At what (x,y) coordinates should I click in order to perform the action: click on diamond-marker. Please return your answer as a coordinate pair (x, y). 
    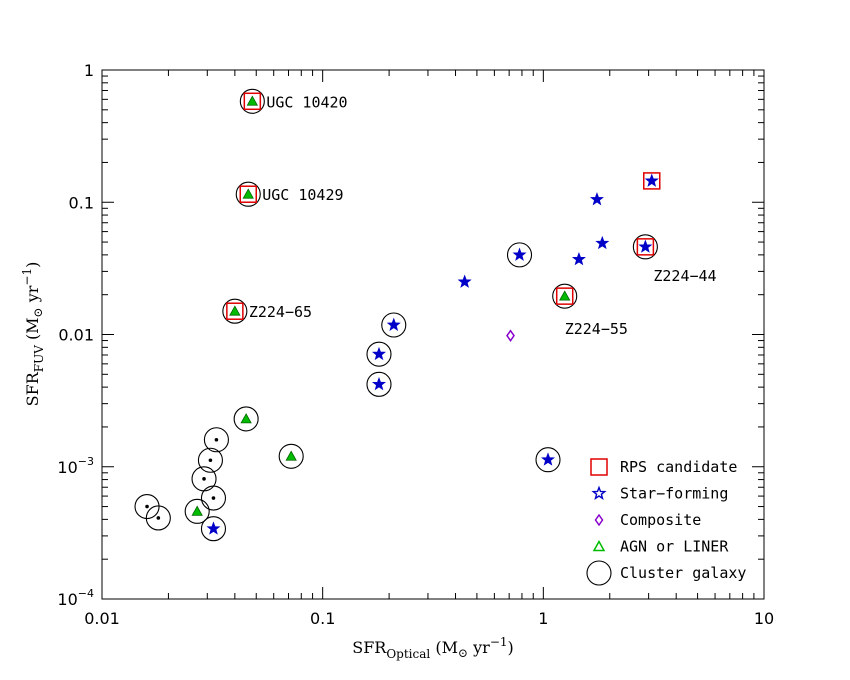
    Looking at the image, I should click on (510, 335).